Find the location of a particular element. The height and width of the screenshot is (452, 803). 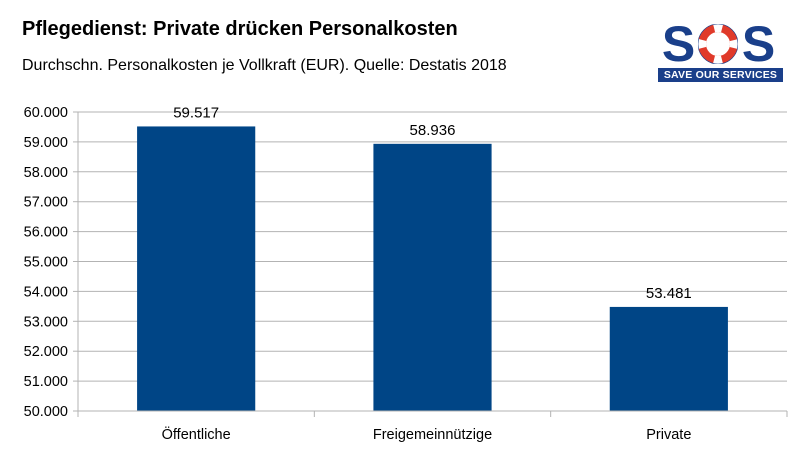

bar-value-label: 53.481 is located at coordinates (669, 293).